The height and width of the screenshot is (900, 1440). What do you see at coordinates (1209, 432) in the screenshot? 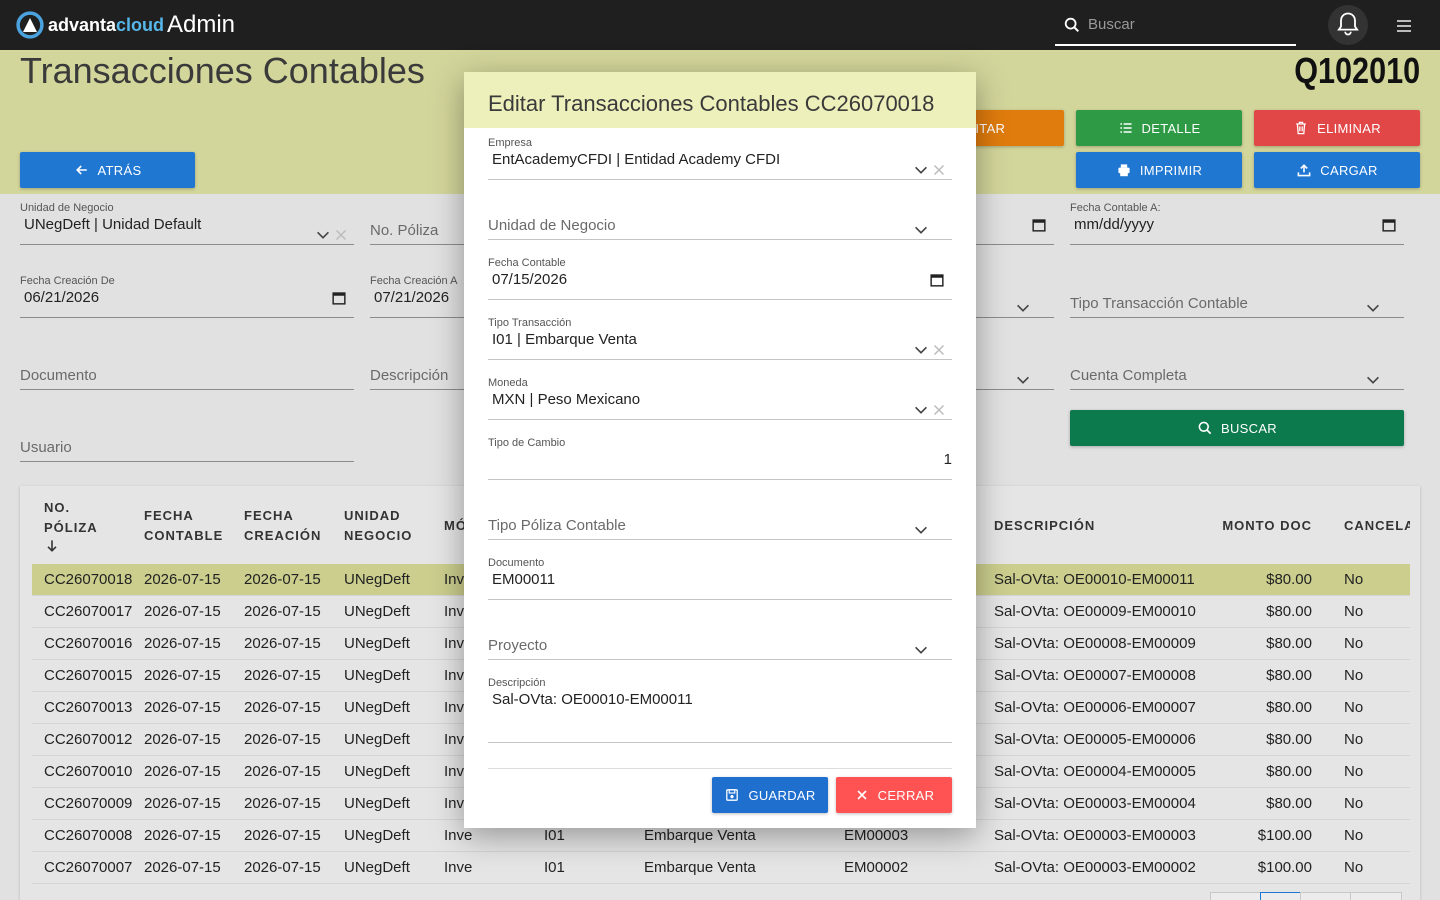
I see `search-button-icon-part` at bounding box center [1209, 432].